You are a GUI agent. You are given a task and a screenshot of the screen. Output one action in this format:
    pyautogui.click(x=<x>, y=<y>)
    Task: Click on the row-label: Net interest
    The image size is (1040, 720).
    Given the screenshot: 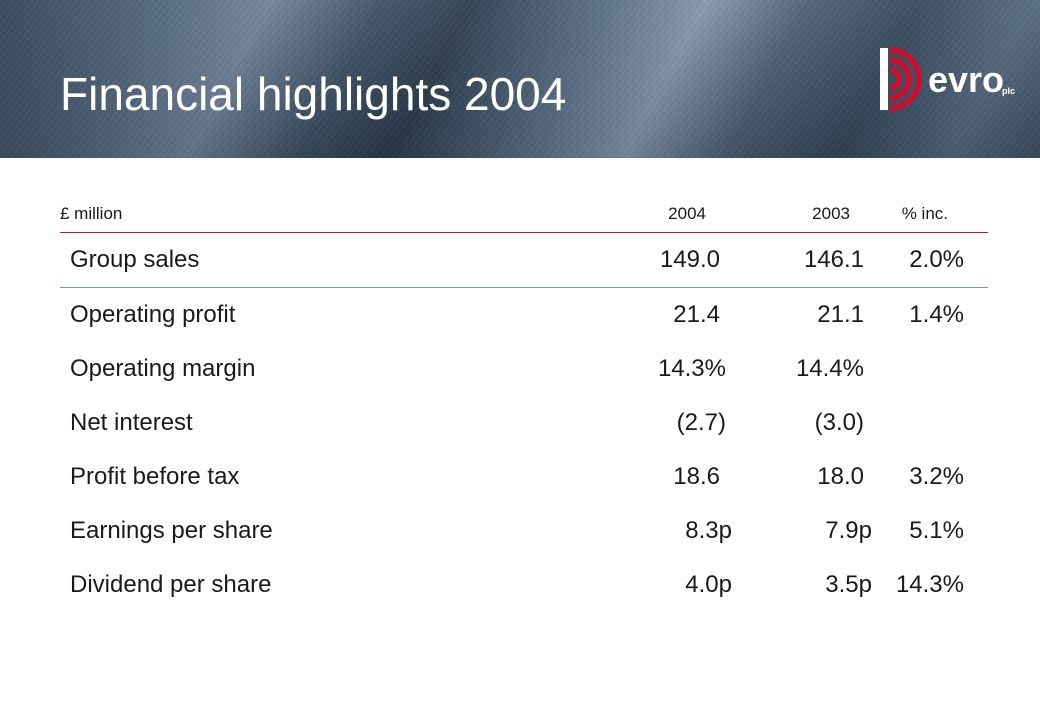 What is the action you would take?
    pyautogui.click(x=131, y=422)
    